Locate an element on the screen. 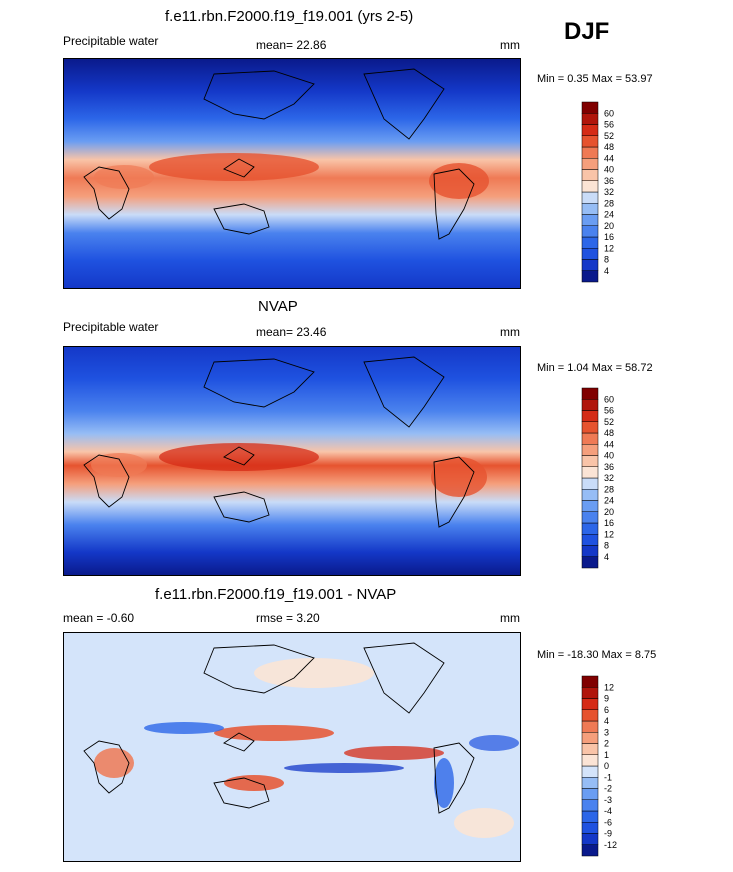 This screenshot has height=872, width=733. colorbar-tick-label: -2 is located at coordinates (608, 789).